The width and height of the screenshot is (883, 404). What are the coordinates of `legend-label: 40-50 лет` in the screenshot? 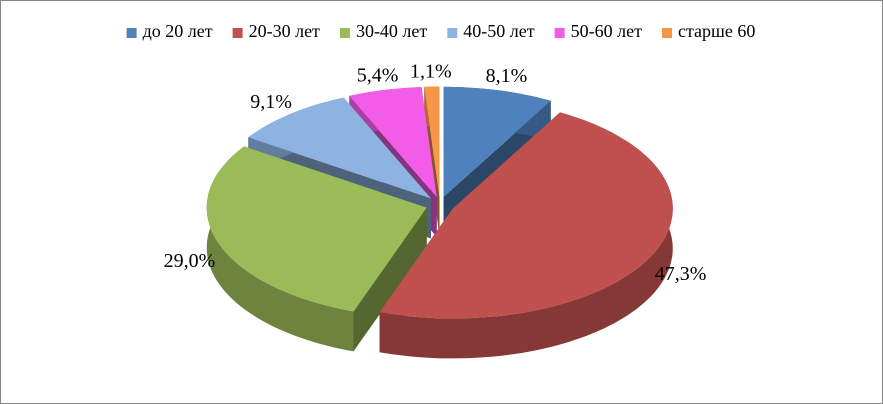 It's located at (498, 31).